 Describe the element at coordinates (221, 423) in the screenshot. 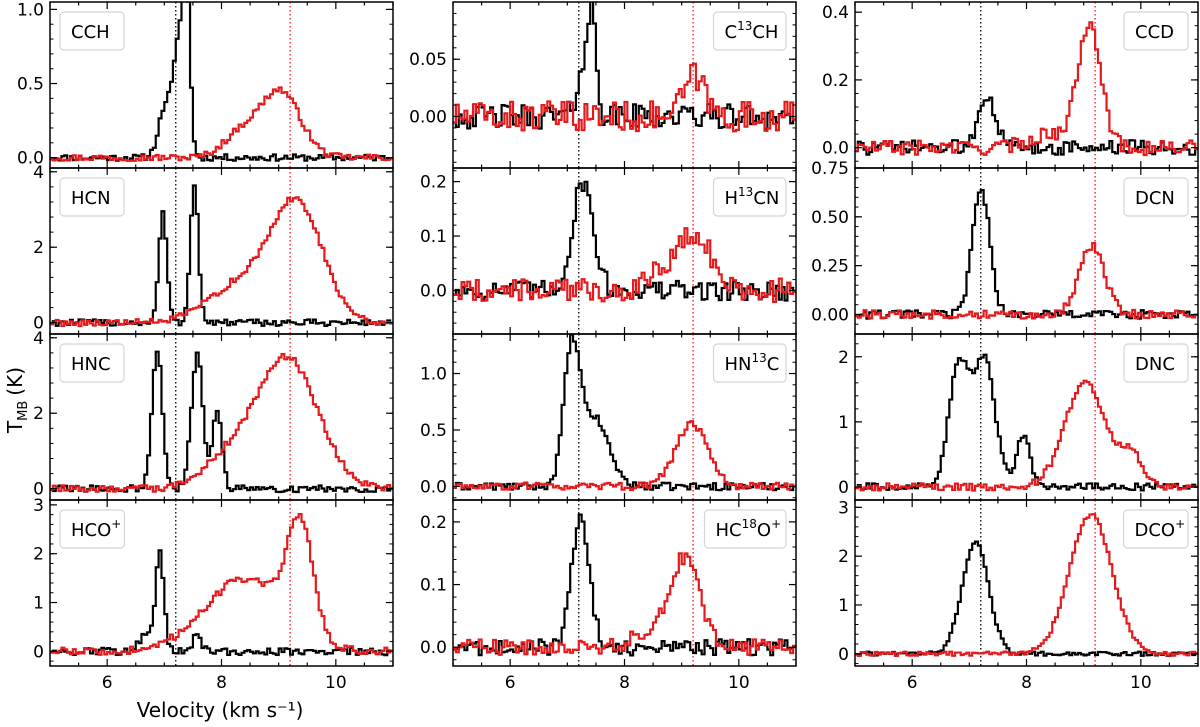

I see `spectrum-red-hnc` at that location.